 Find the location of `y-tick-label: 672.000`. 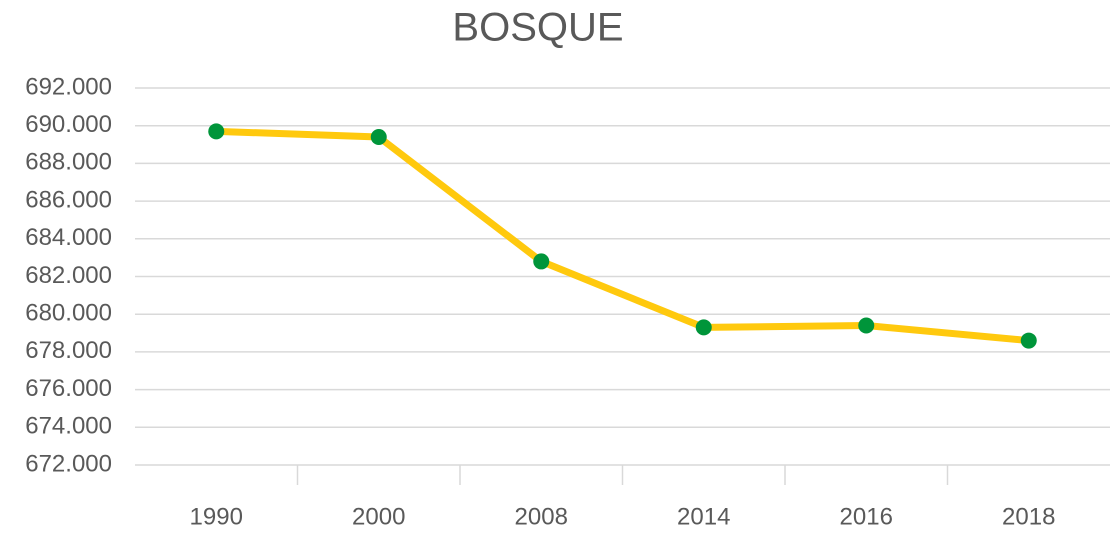

y-tick-label: 672.000 is located at coordinates (68, 463).